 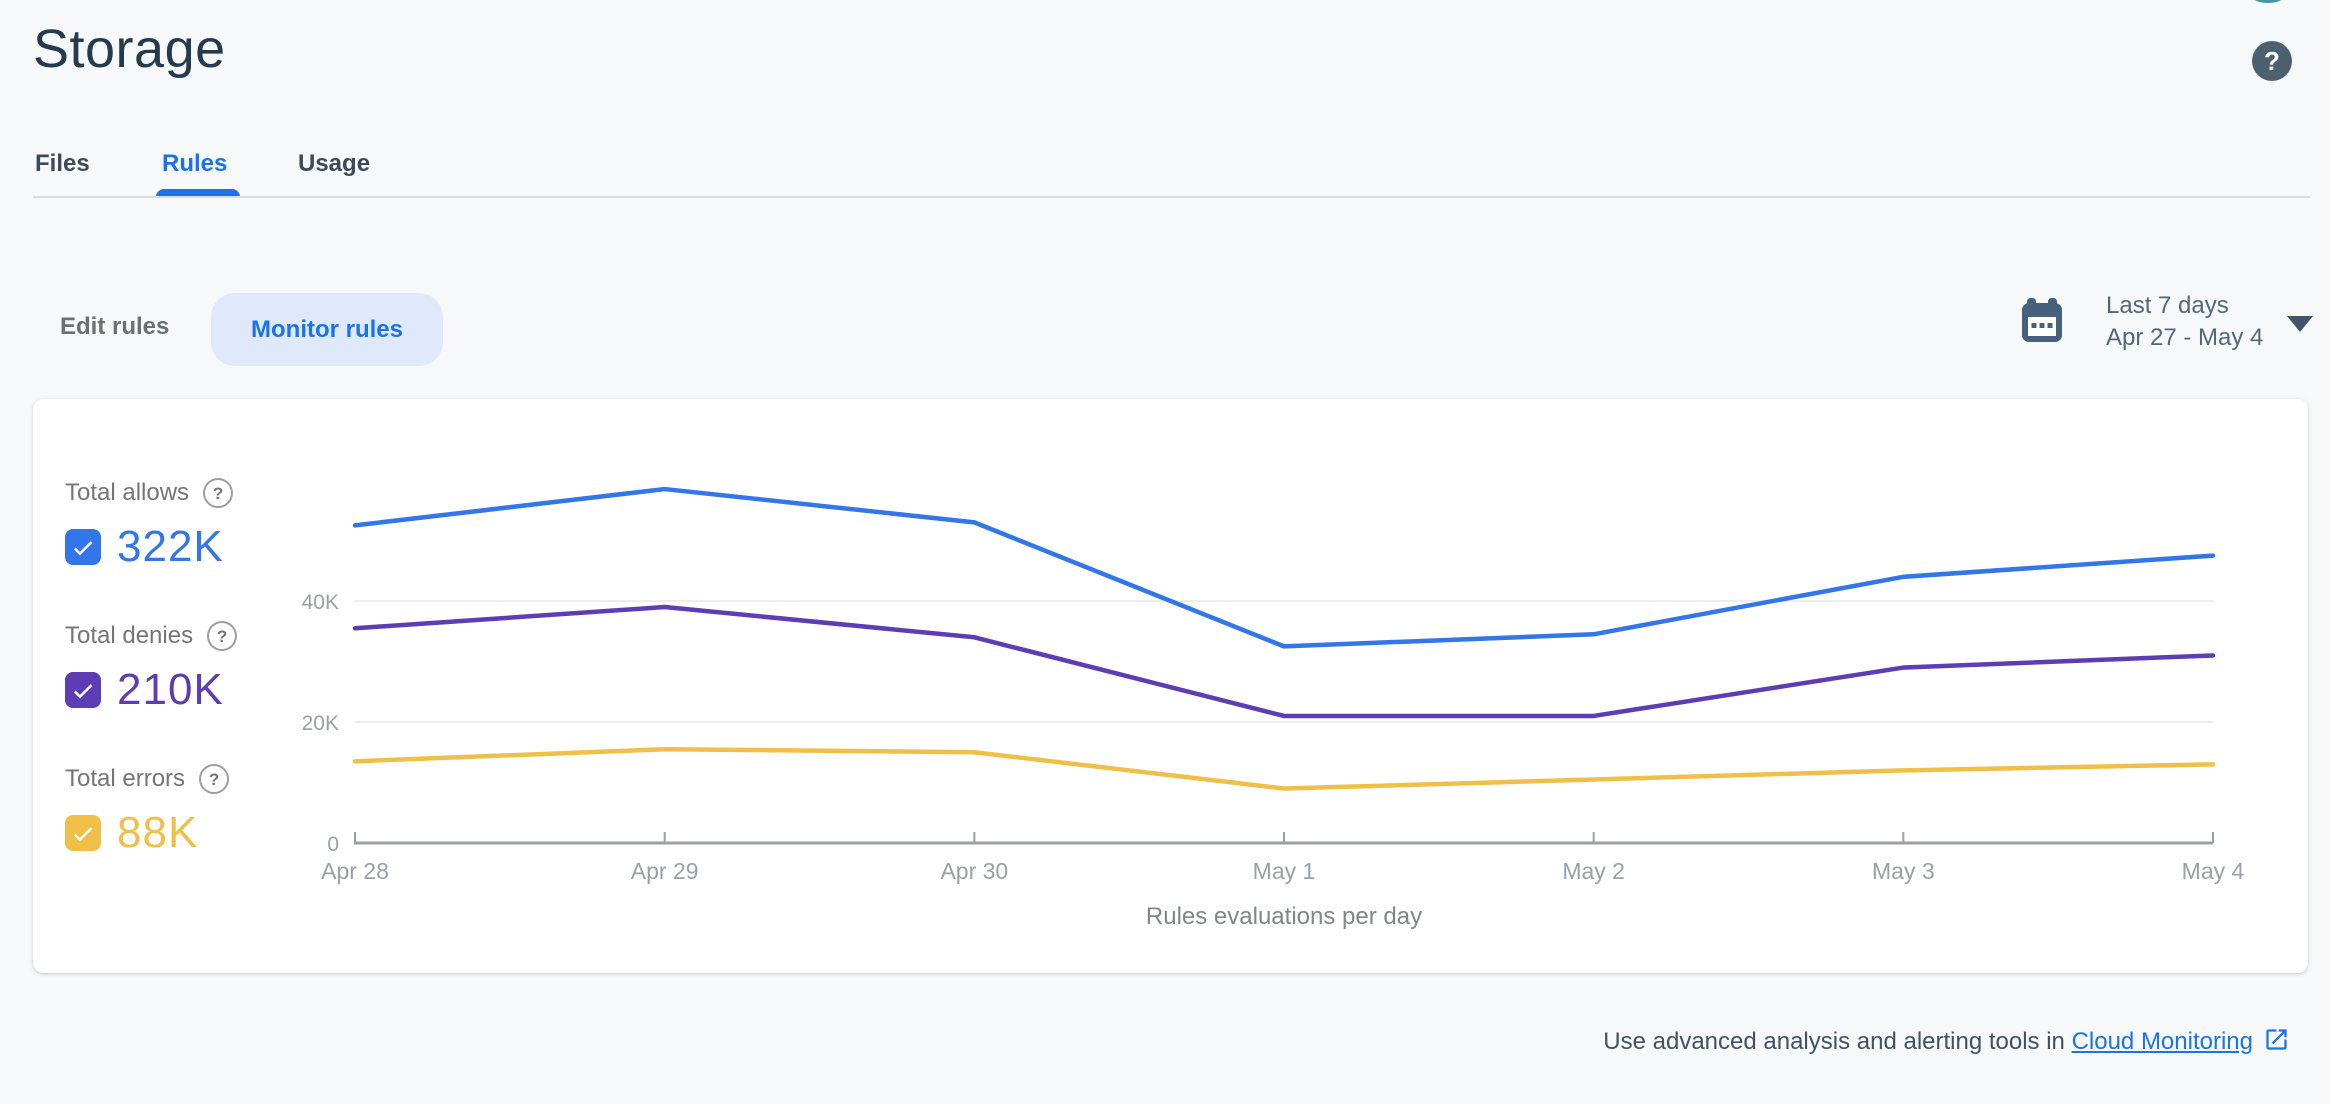 What do you see at coordinates (129, 635) in the screenshot?
I see `legend-label: Total denies` at bounding box center [129, 635].